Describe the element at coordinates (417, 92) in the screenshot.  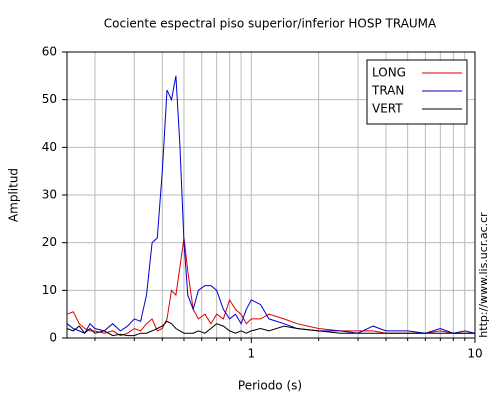
I see `legend-box` at that location.